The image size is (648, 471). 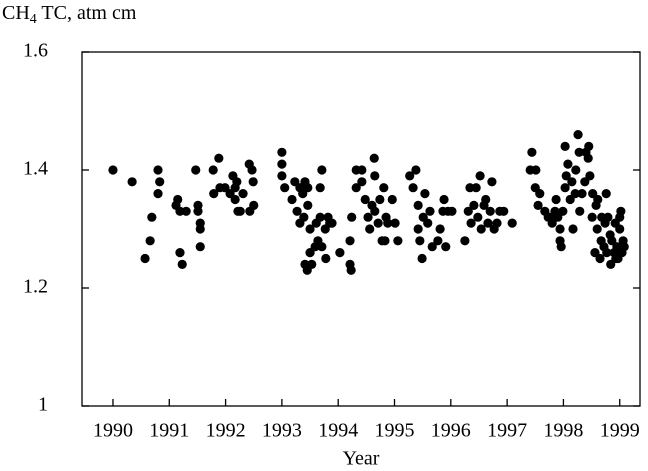 What do you see at coordinates (35, 287) in the screenshot?
I see `y-tick-label: 1.2` at bounding box center [35, 287].